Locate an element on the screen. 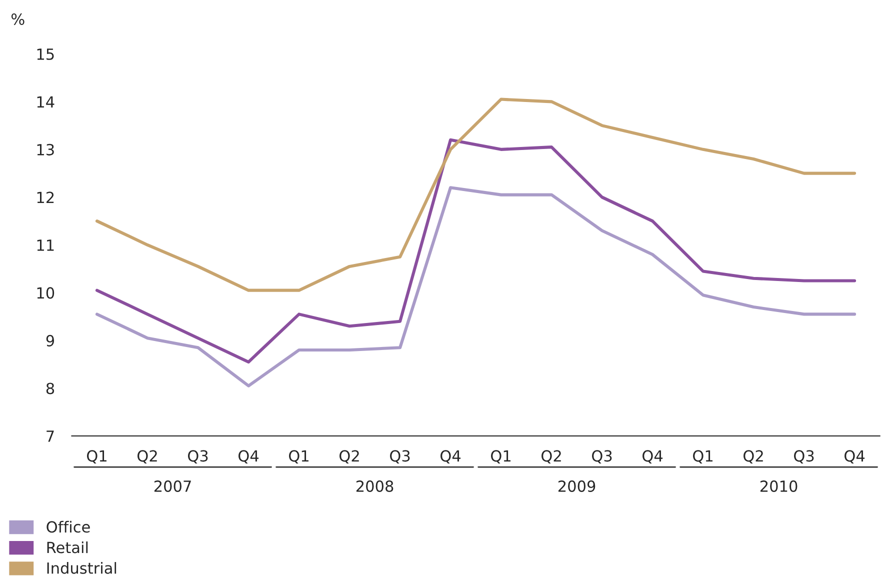 This screenshot has height=586, width=886. y-tick-label: 10 is located at coordinates (45, 293).